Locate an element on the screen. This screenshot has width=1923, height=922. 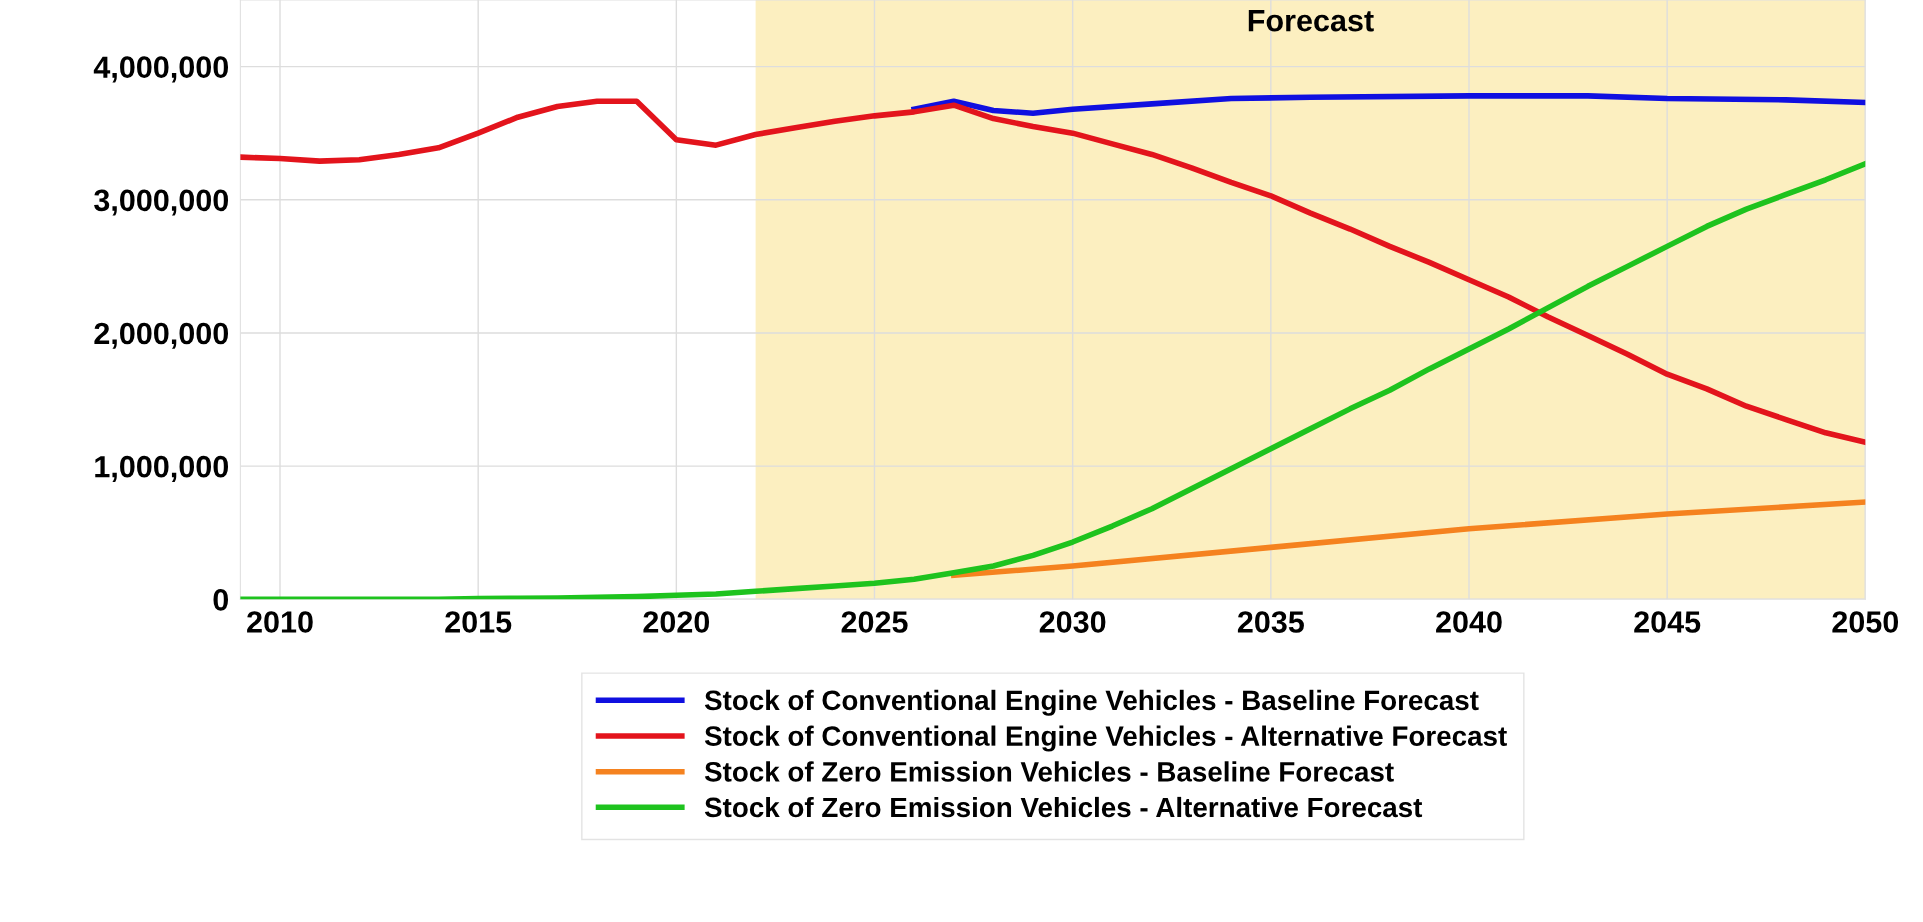
y-tick-label: 0 is located at coordinates (221, 600).